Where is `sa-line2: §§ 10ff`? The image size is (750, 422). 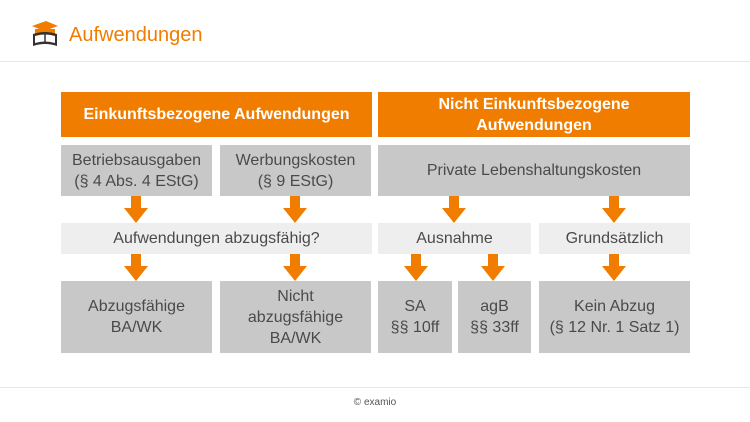 sa-line2: §§ 10ff is located at coordinates (415, 327).